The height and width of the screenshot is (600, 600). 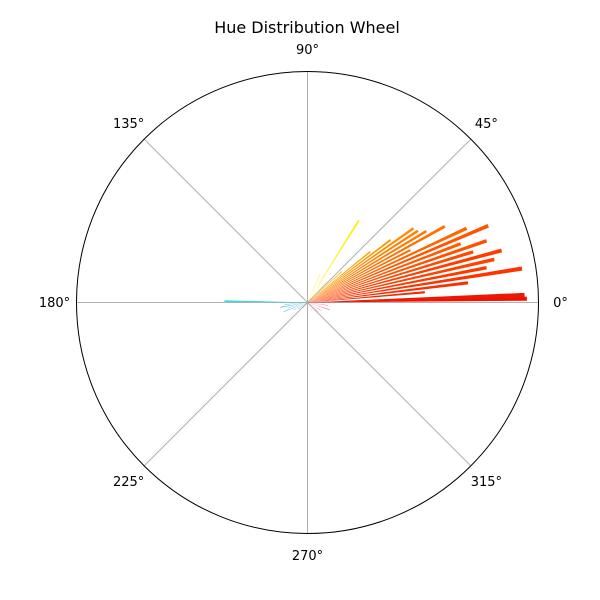 What do you see at coordinates (128, 482) in the screenshot?
I see `angle-tick-label: 225°` at bounding box center [128, 482].